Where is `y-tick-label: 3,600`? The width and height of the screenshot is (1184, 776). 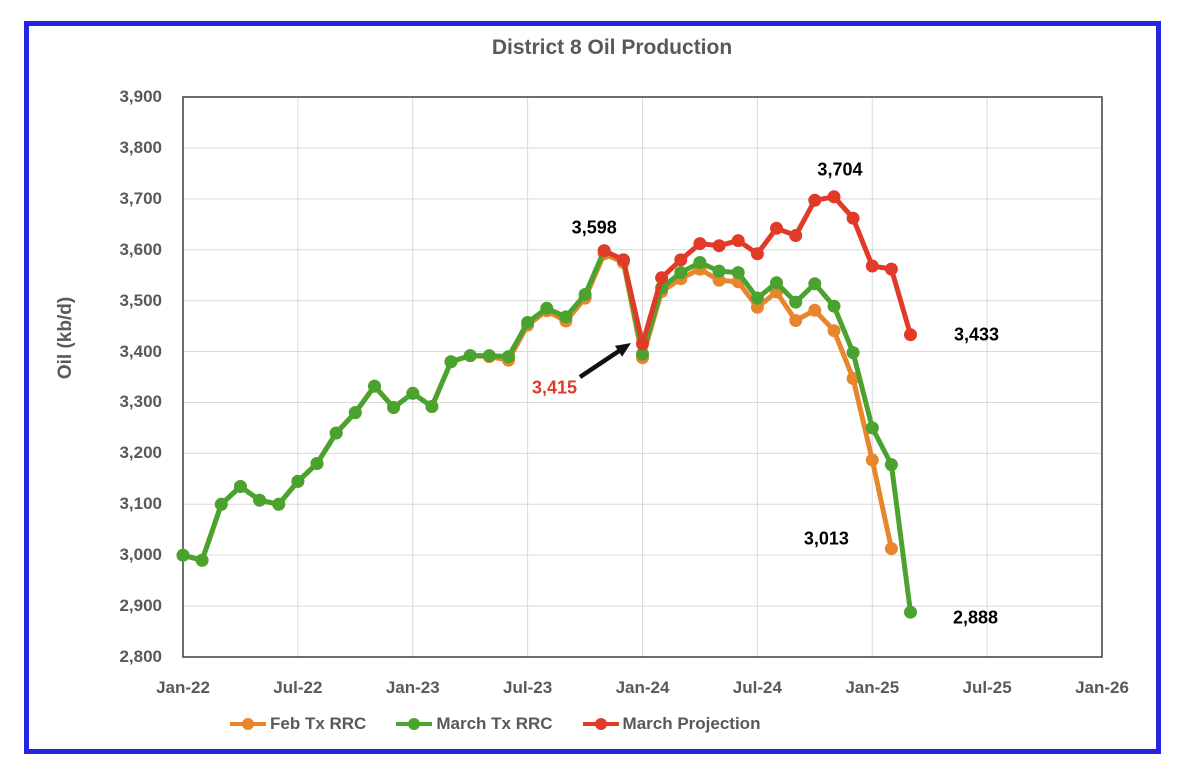 y-tick-label: 3,600 is located at coordinates (140, 249).